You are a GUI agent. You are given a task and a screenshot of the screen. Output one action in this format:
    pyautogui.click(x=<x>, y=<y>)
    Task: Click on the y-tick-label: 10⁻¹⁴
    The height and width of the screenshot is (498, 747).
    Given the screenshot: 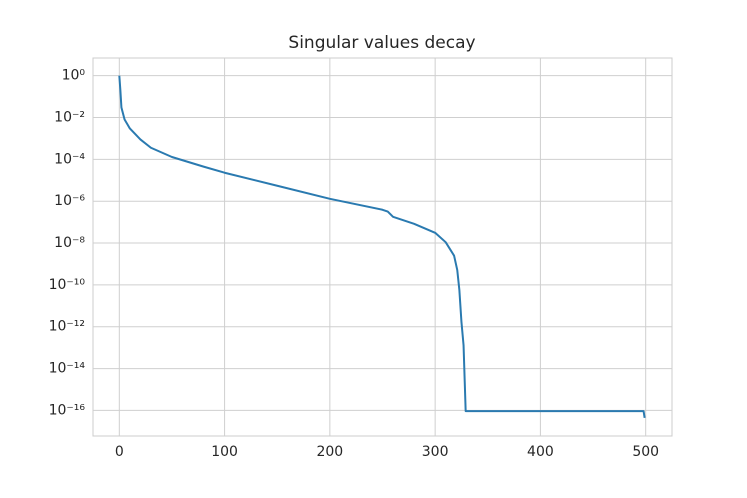 What is the action you would take?
    pyautogui.click(x=67, y=369)
    